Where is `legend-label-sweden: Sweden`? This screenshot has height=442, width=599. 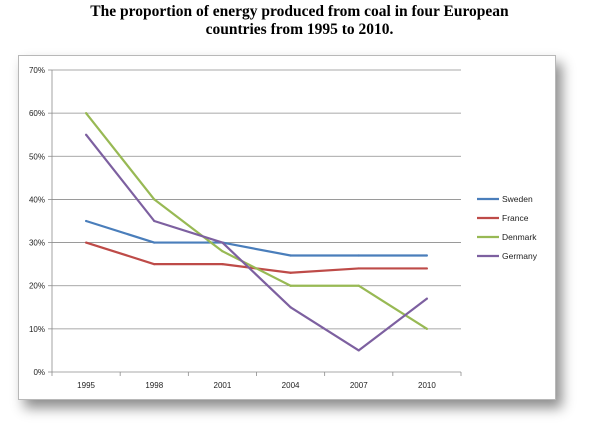
legend-label-sweden: Sweden is located at coordinates (517, 199).